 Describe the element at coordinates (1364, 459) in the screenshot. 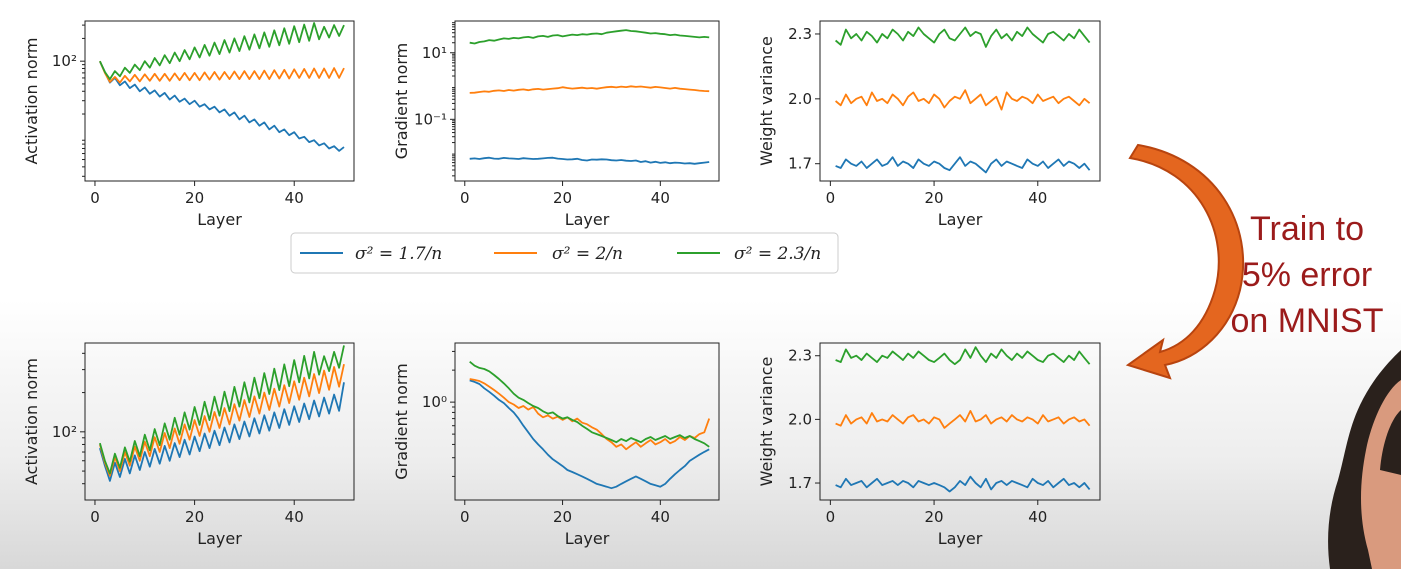

I see `presenter-photo` at that location.